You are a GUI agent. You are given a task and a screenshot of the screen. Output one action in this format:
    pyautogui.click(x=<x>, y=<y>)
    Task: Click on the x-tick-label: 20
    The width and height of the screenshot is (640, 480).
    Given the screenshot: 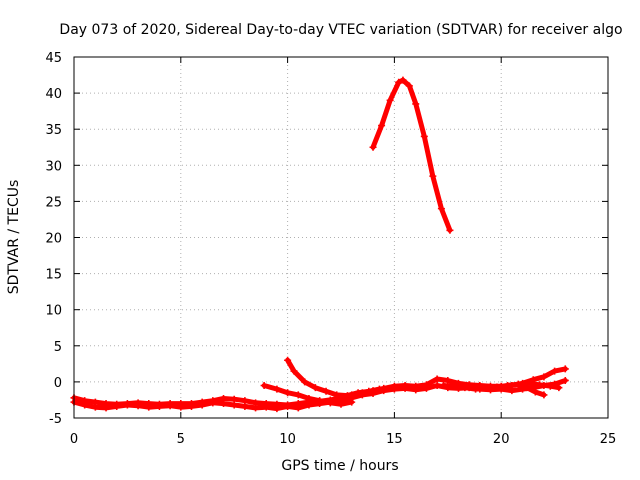 What is the action you would take?
    pyautogui.click(x=501, y=439)
    